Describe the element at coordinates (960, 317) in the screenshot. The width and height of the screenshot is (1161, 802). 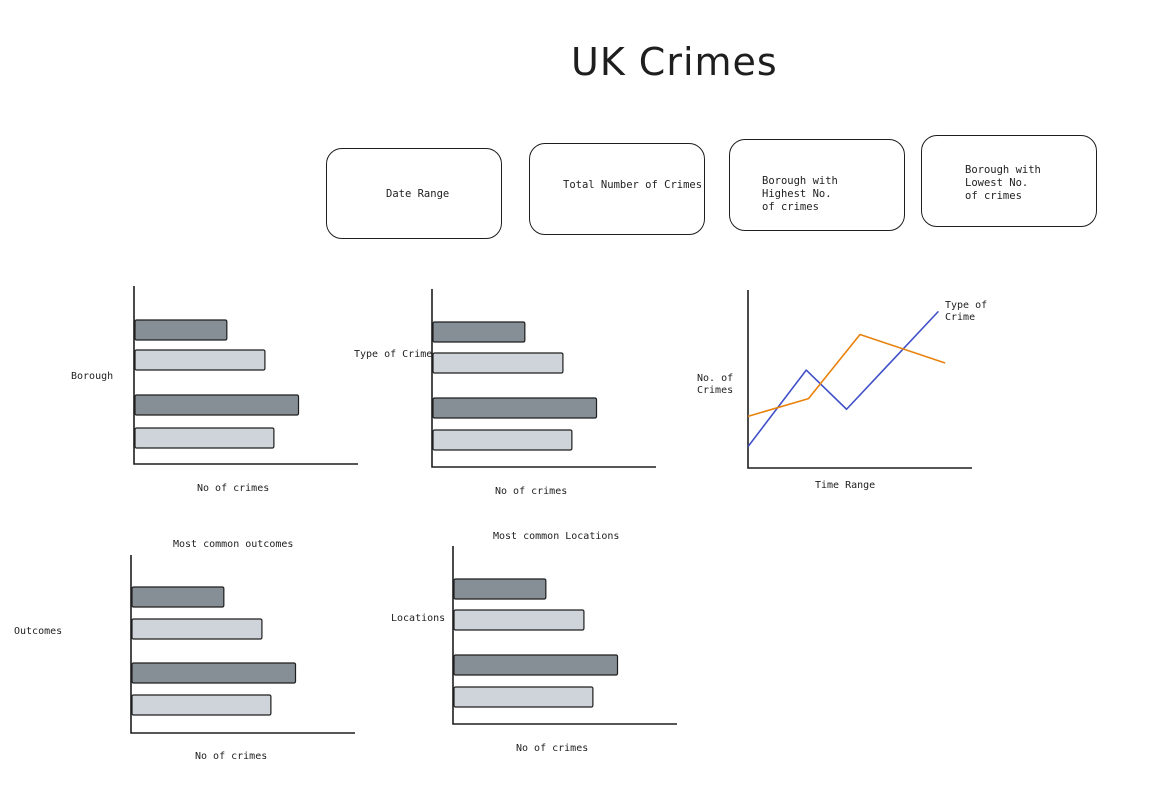
I see `chart-trend-legend-2: Crime` at that location.